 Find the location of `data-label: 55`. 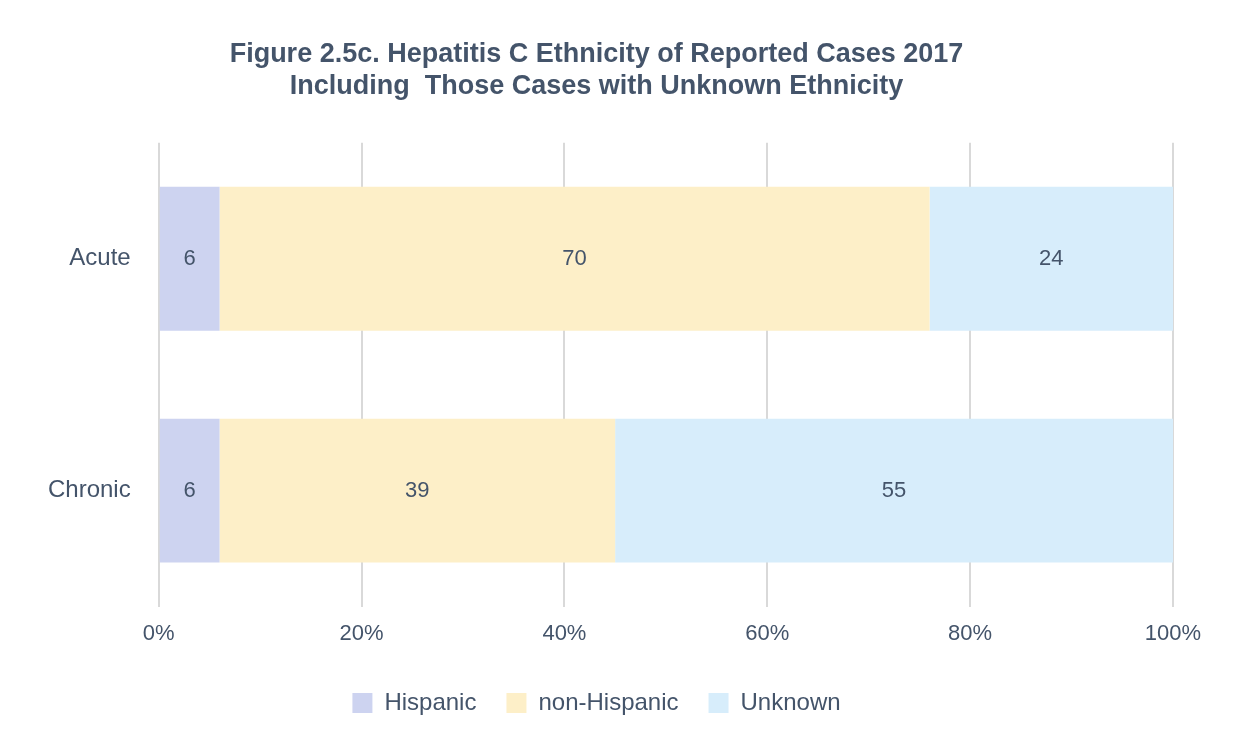

data-label: 55 is located at coordinates (894, 489).